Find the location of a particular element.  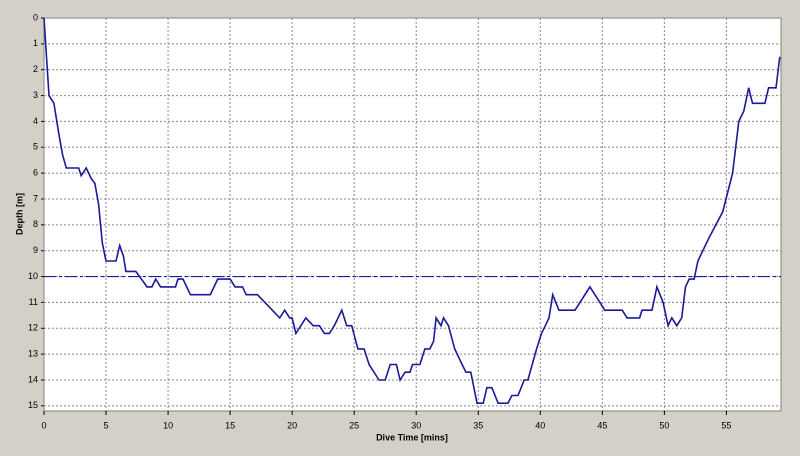

y-tick-label: 0 is located at coordinates (35, 17).